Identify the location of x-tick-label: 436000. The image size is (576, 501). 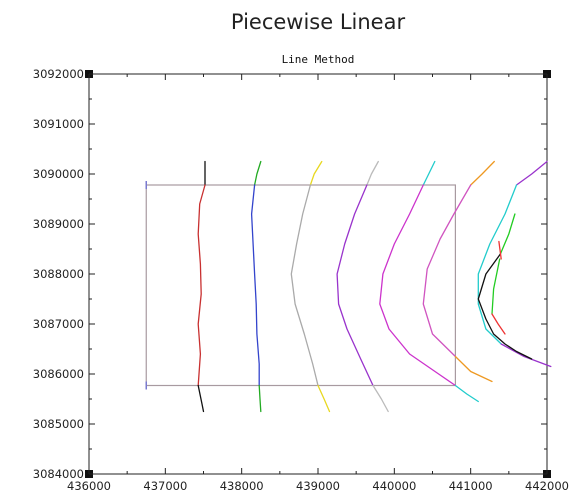
(89, 486).